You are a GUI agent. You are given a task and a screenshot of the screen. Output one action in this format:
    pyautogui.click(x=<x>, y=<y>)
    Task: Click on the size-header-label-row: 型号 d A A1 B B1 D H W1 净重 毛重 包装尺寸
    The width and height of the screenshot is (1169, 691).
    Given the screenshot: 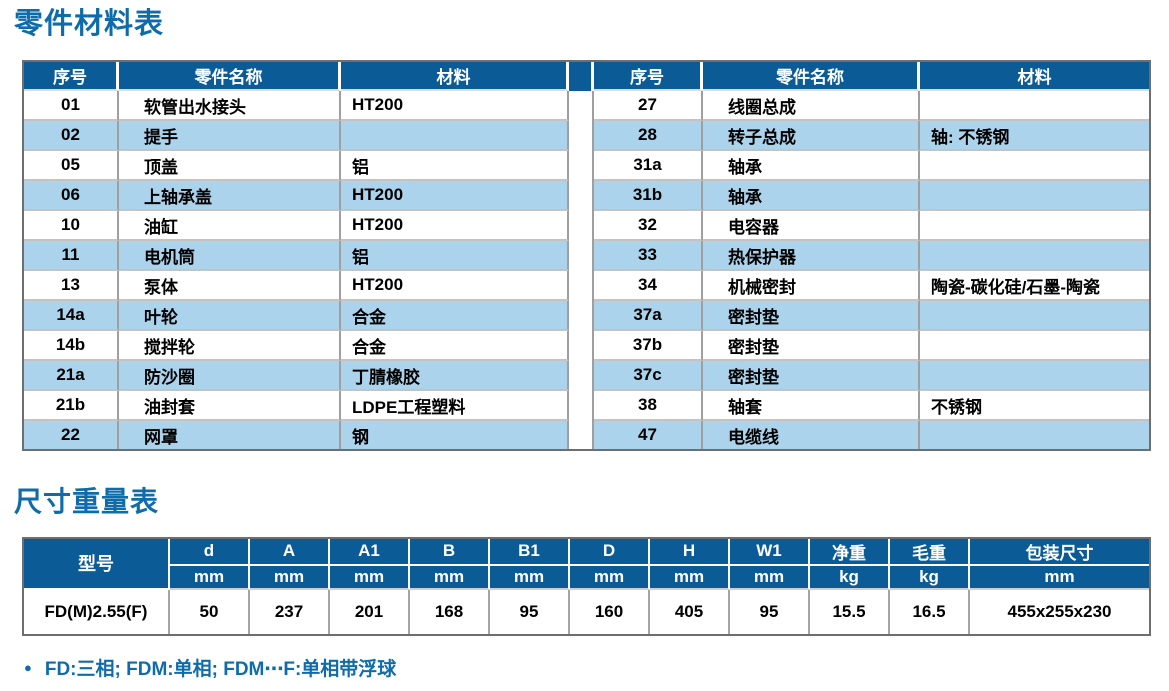 What is the action you would take?
    pyautogui.click(x=586, y=564)
    